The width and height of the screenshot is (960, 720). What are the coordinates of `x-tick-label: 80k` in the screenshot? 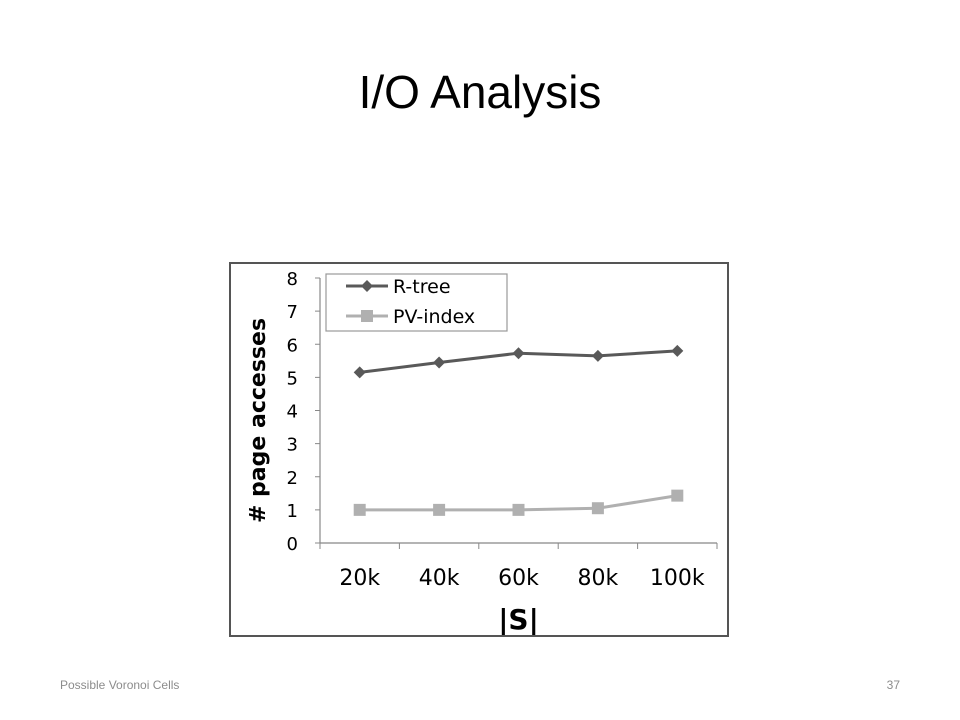 It's located at (598, 578).